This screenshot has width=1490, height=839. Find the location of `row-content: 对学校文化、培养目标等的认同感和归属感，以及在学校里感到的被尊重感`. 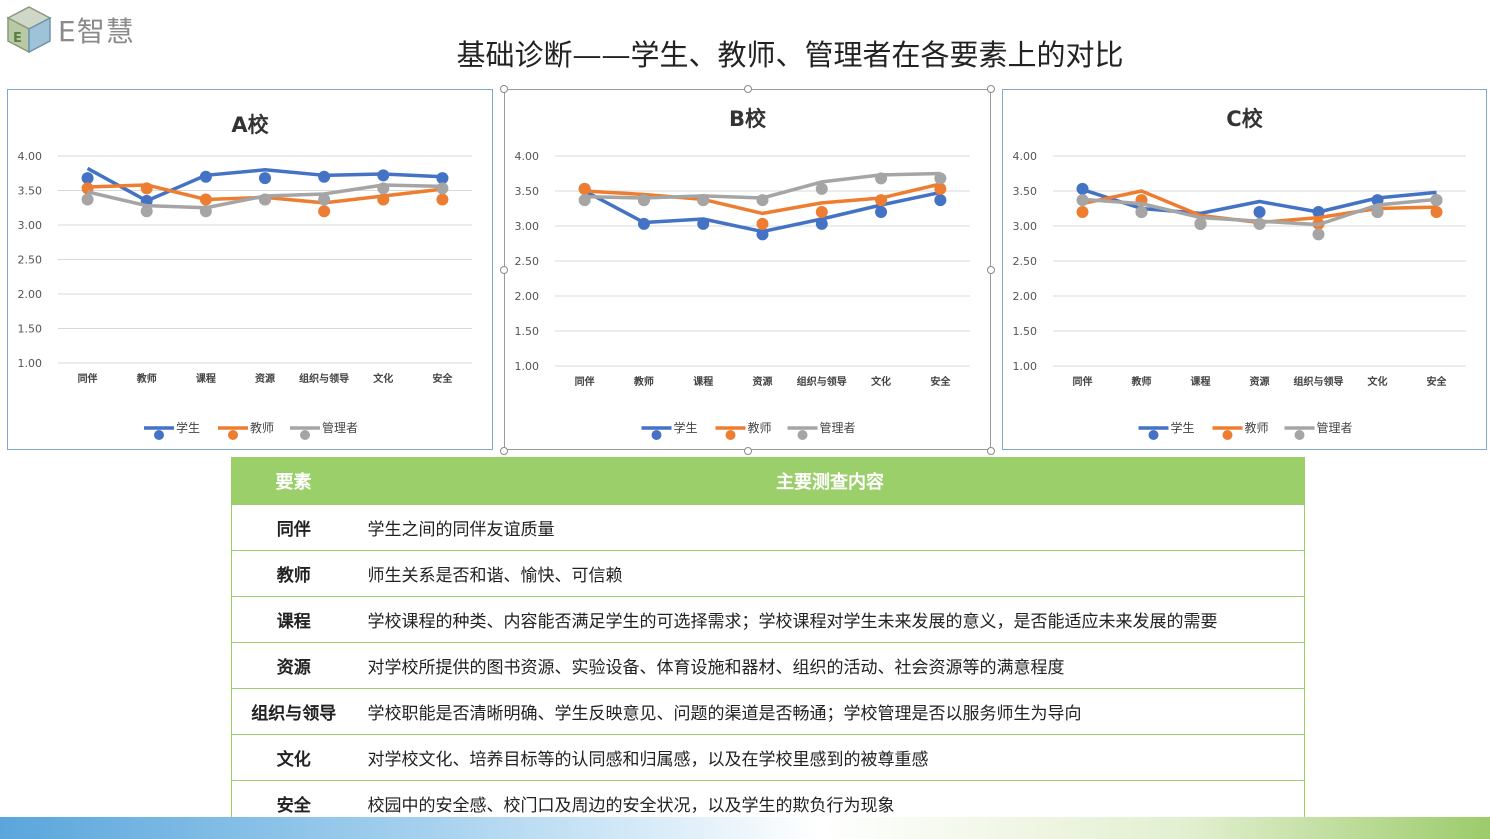

row-content: 对学校文化、培养目标等的认同感和归属感，以及在学校里感到的被尊重感 is located at coordinates (830, 757).